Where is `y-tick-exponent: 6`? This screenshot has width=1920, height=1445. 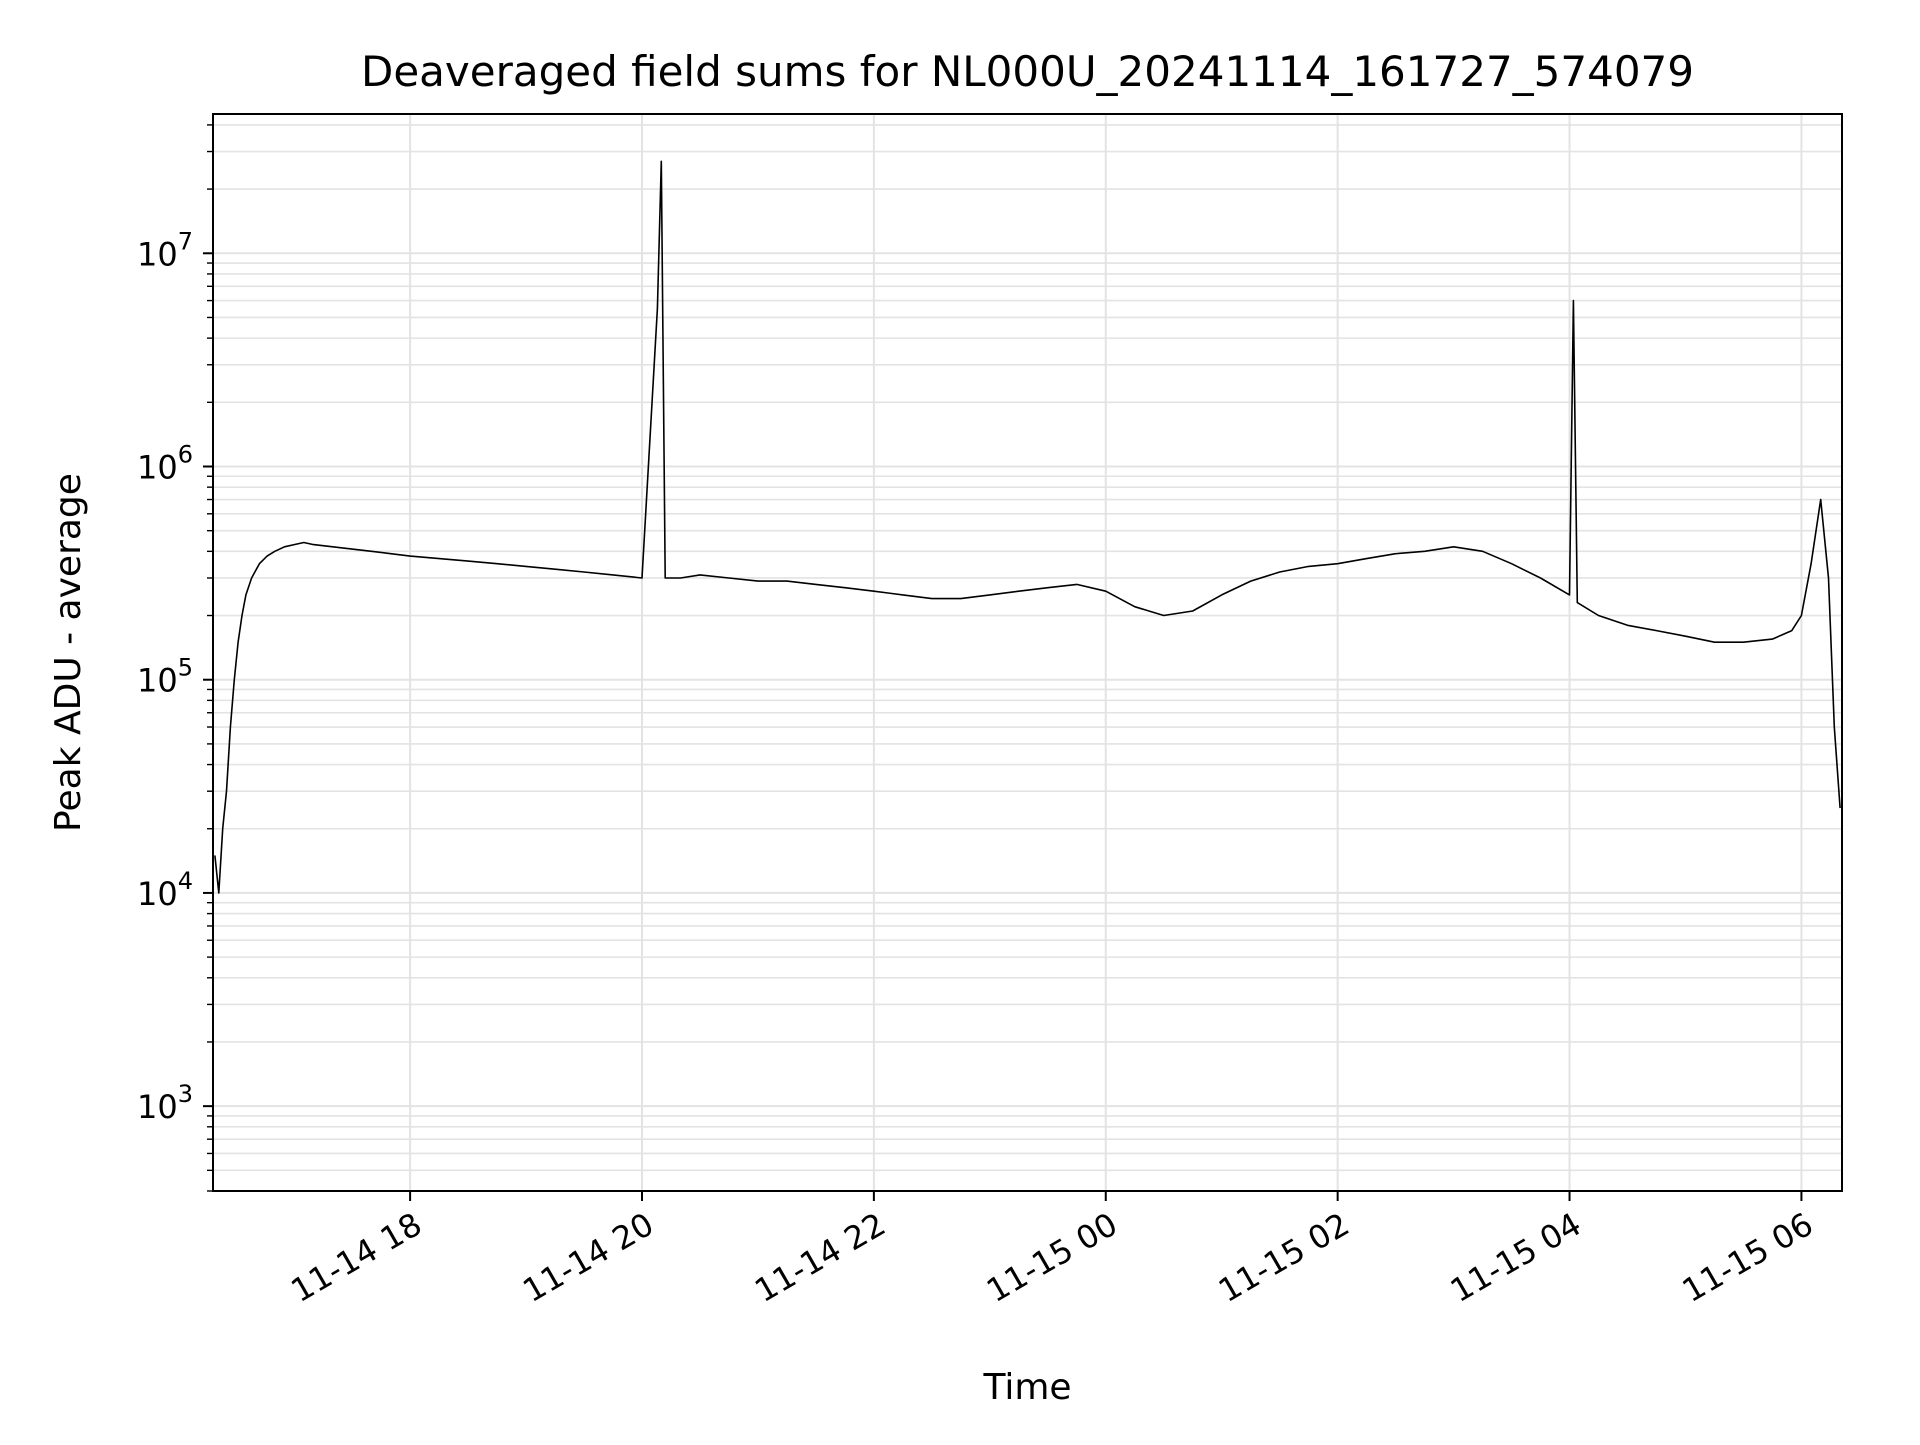 y-tick-exponent: 6 is located at coordinates (185, 454).